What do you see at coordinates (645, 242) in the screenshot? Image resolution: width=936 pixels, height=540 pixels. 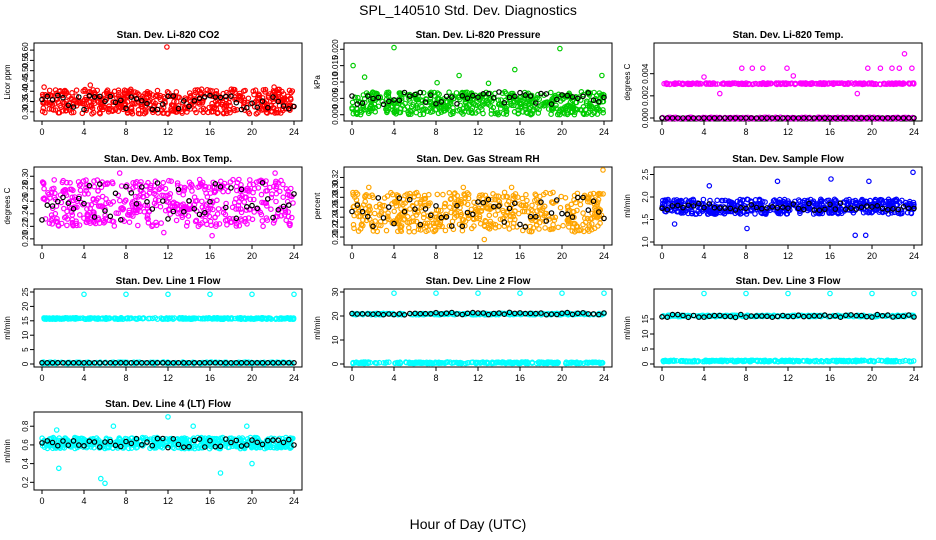 I see `y-tick-label: 1.0` at bounding box center [645, 242].